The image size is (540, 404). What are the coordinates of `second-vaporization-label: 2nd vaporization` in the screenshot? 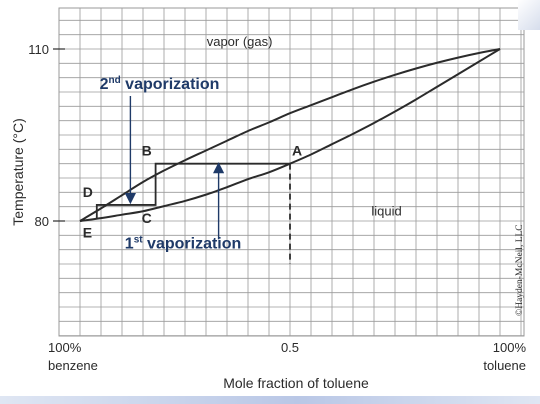 It's located at (160, 84).